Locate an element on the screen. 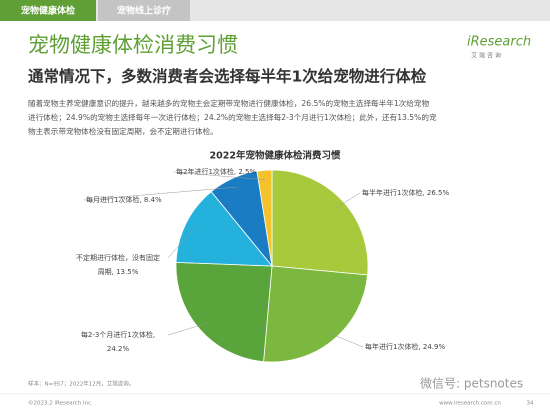 The height and width of the screenshot is (412, 550). copyright: ©2023.2 iResearch Inc. is located at coordinates (60, 403).